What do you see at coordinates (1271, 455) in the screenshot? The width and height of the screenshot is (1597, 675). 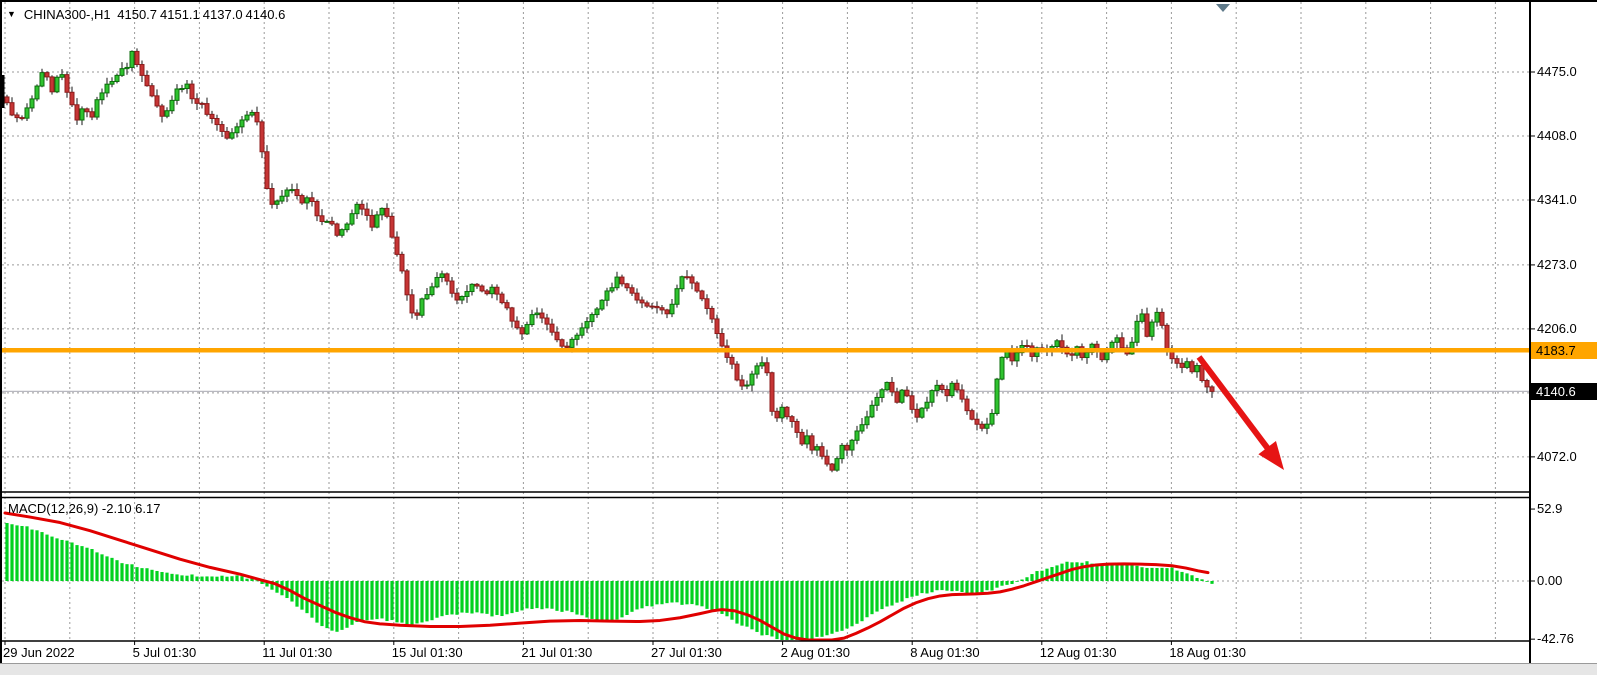 I see `trend-arrow-head` at bounding box center [1271, 455].